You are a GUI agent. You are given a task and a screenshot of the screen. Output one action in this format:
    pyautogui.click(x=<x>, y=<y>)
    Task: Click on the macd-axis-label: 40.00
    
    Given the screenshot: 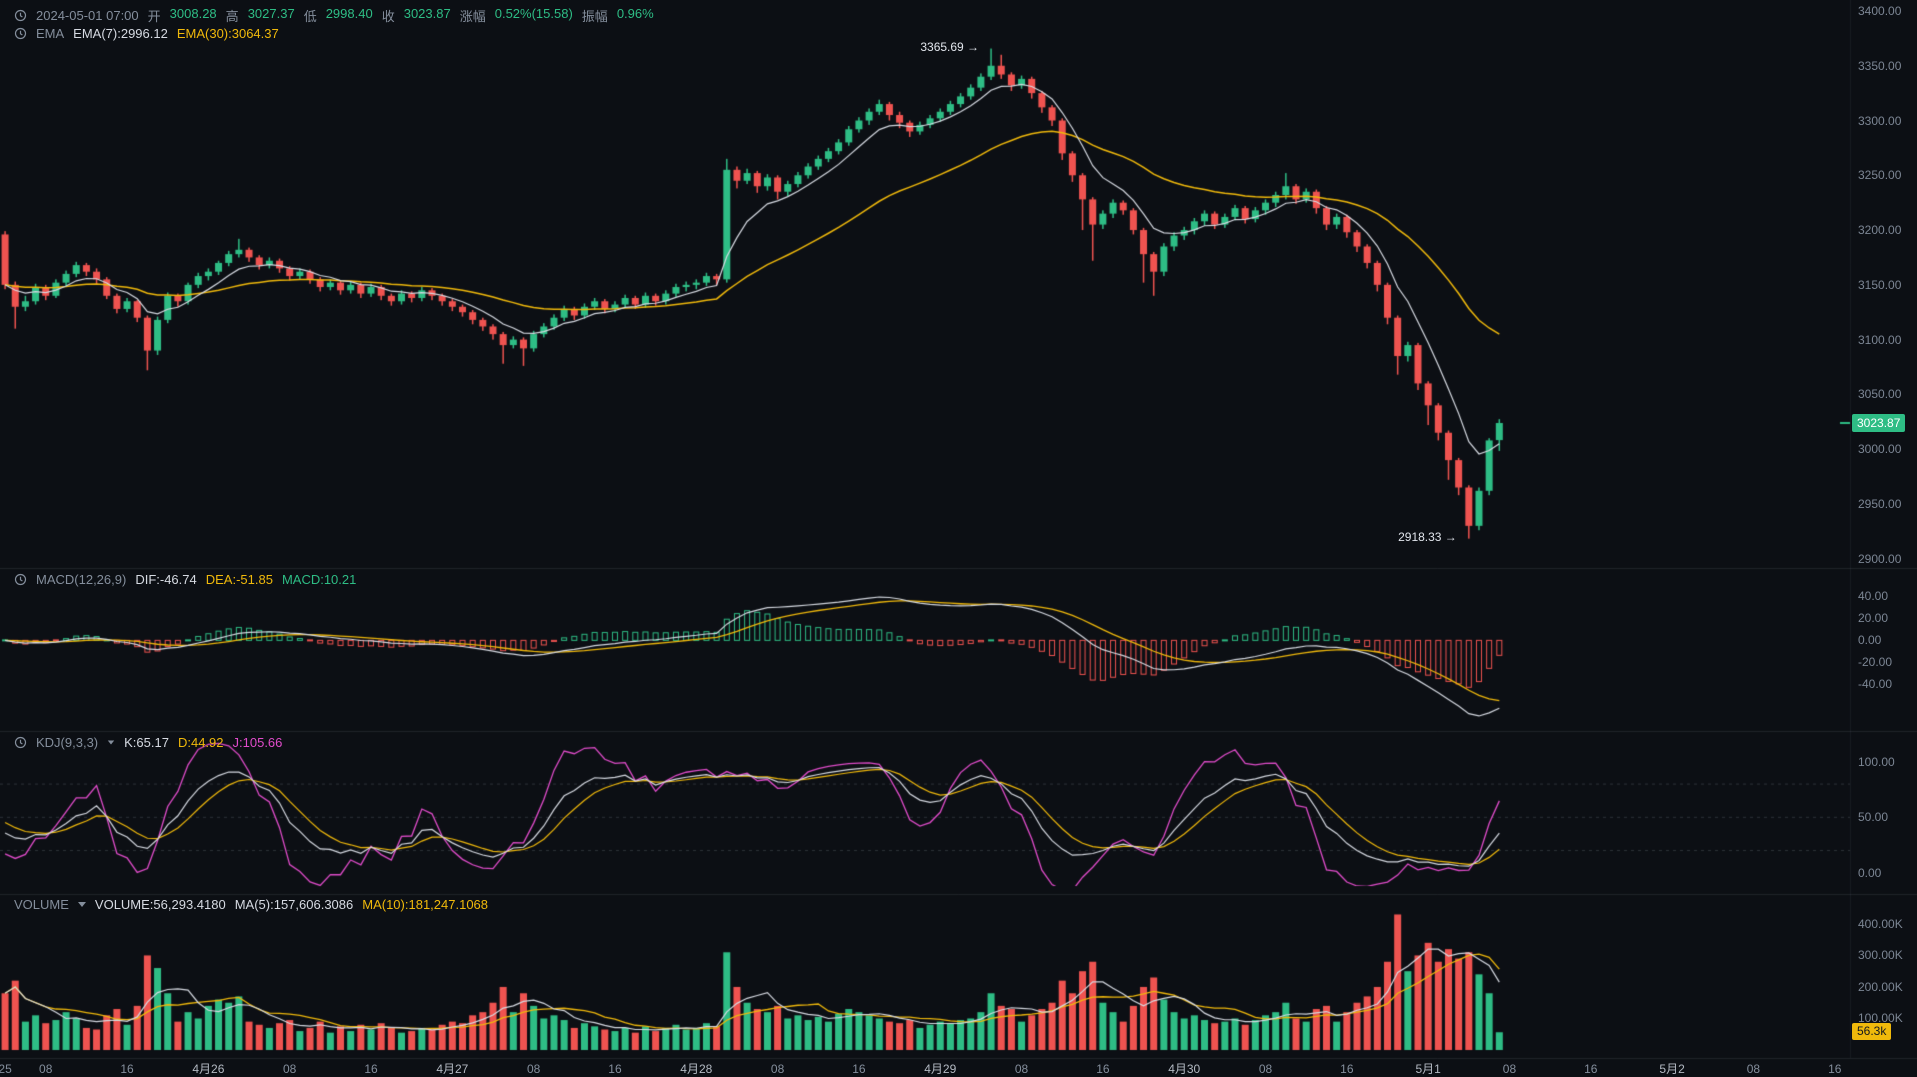 What is the action you would take?
    pyautogui.click(x=1873, y=596)
    